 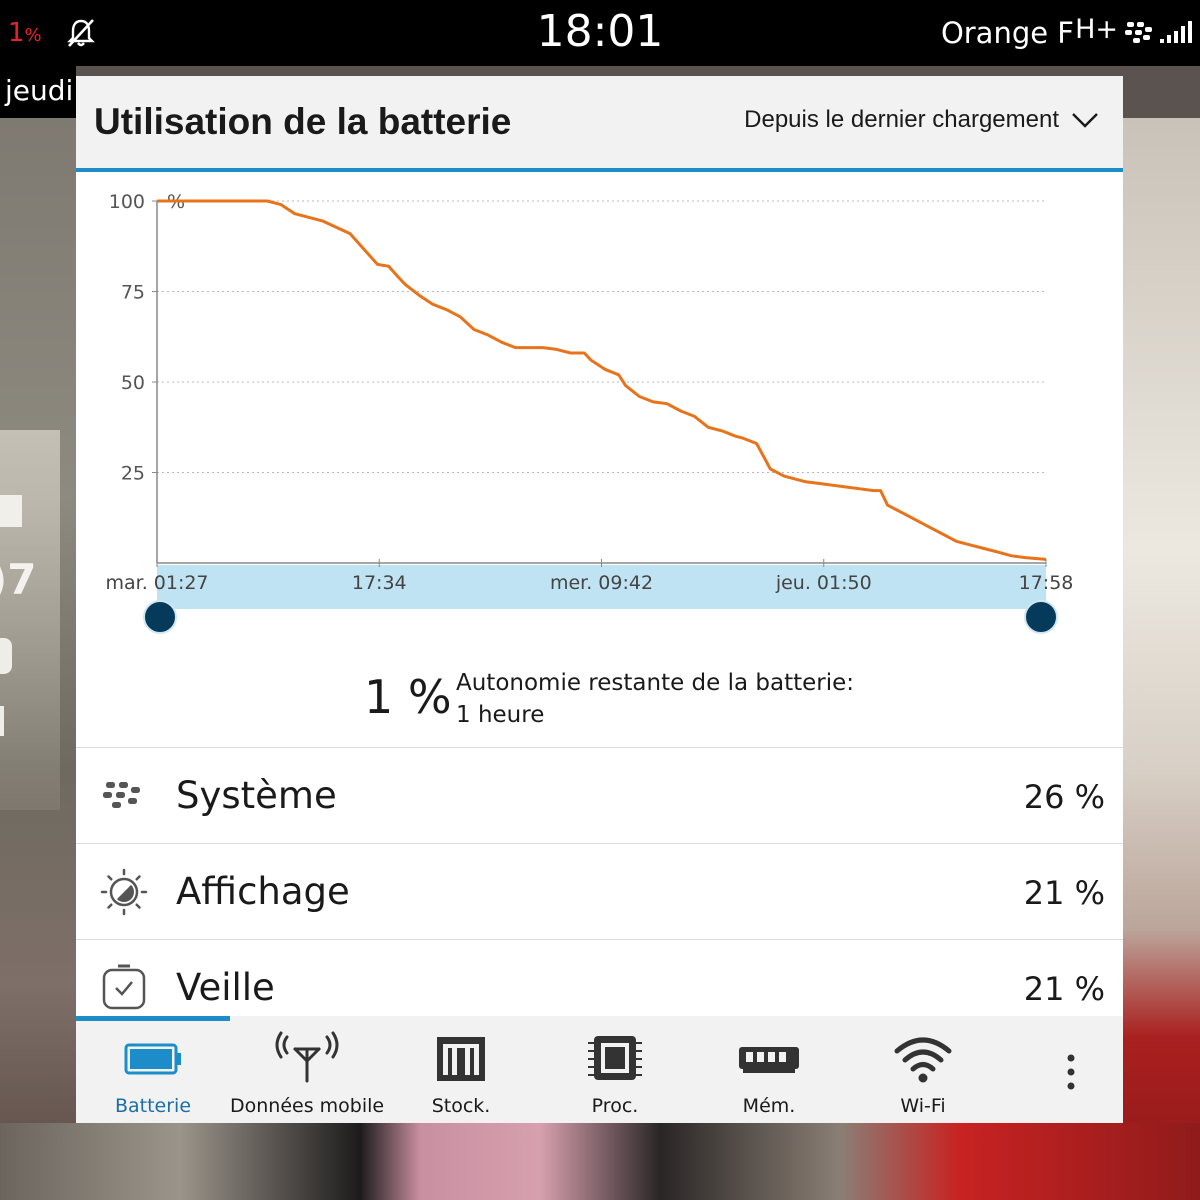 I want to click on x-tick-label: 17:34, so click(x=379, y=583).